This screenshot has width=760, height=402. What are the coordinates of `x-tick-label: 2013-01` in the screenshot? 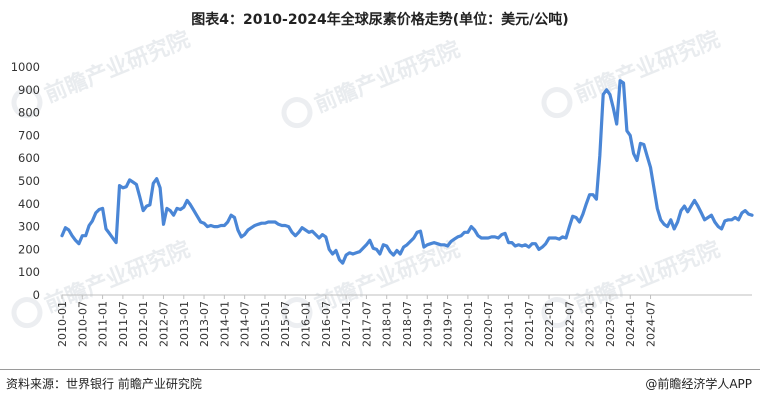 It's located at (184, 324).